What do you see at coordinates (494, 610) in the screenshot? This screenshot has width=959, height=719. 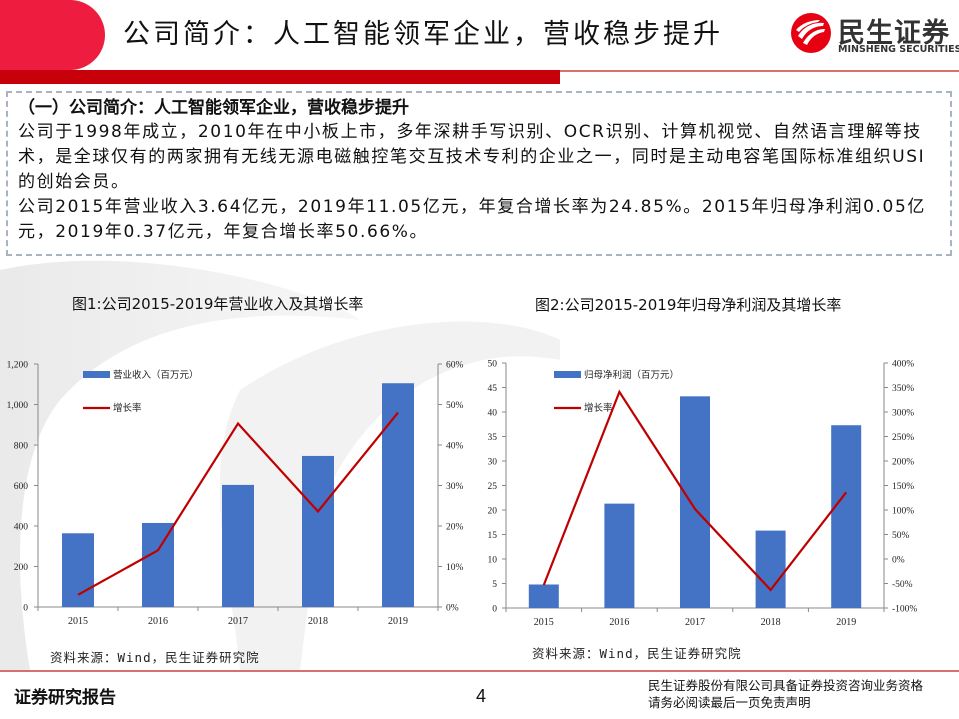 I see `chart2-y-tick-label: 0` at bounding box center [494, 610].